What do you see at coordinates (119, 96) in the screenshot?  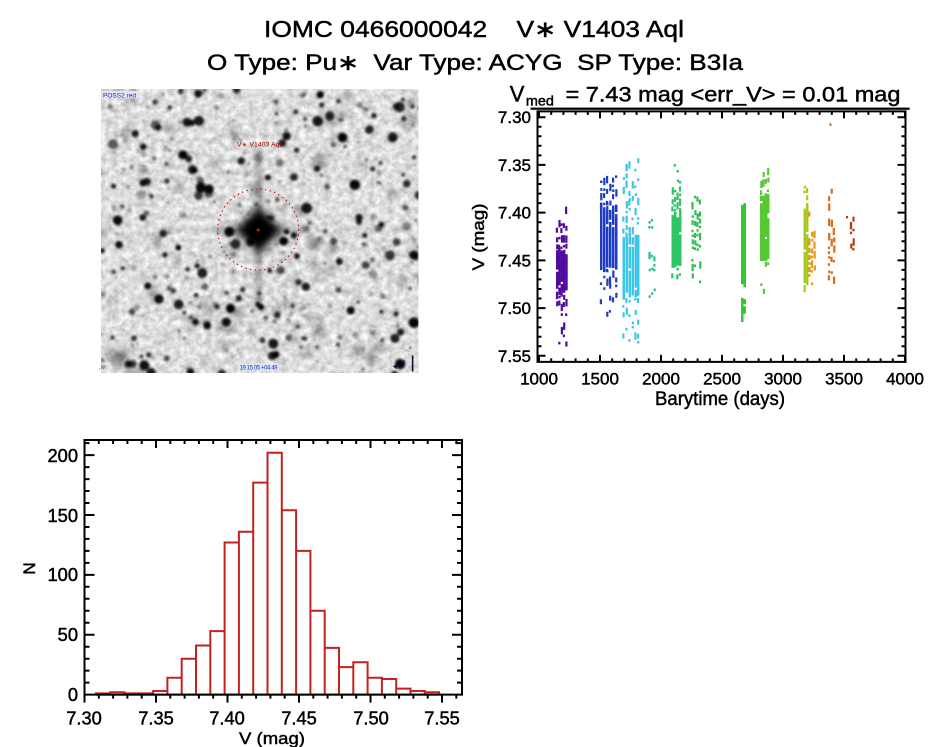 I see `svg-text: POSS2 red` at bounding box center [119, 96].